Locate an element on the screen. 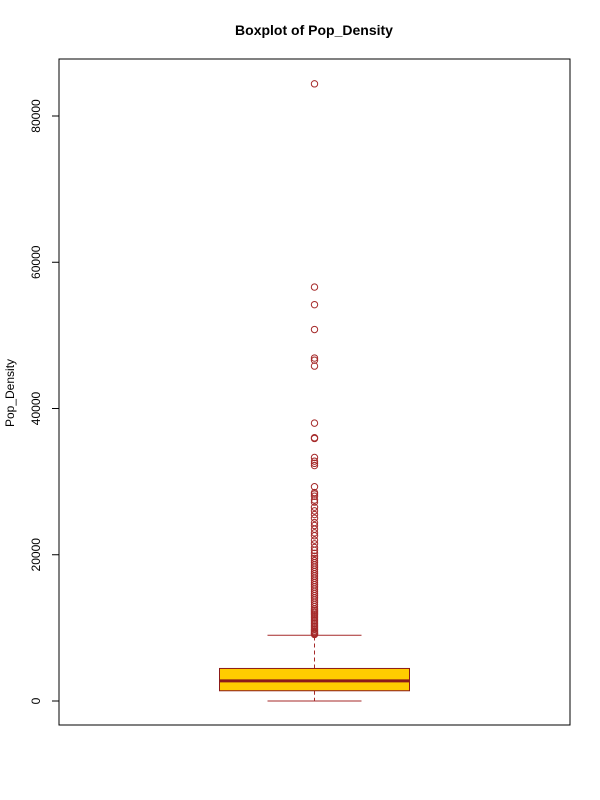 The height and width of the screenshot is (800, 600). outlier-group is located at coordinates (314, 359).